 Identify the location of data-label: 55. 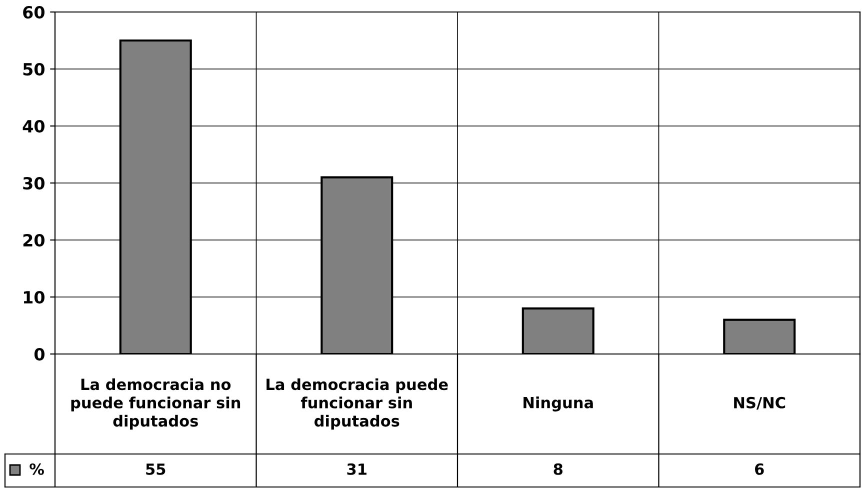
(156, 469).